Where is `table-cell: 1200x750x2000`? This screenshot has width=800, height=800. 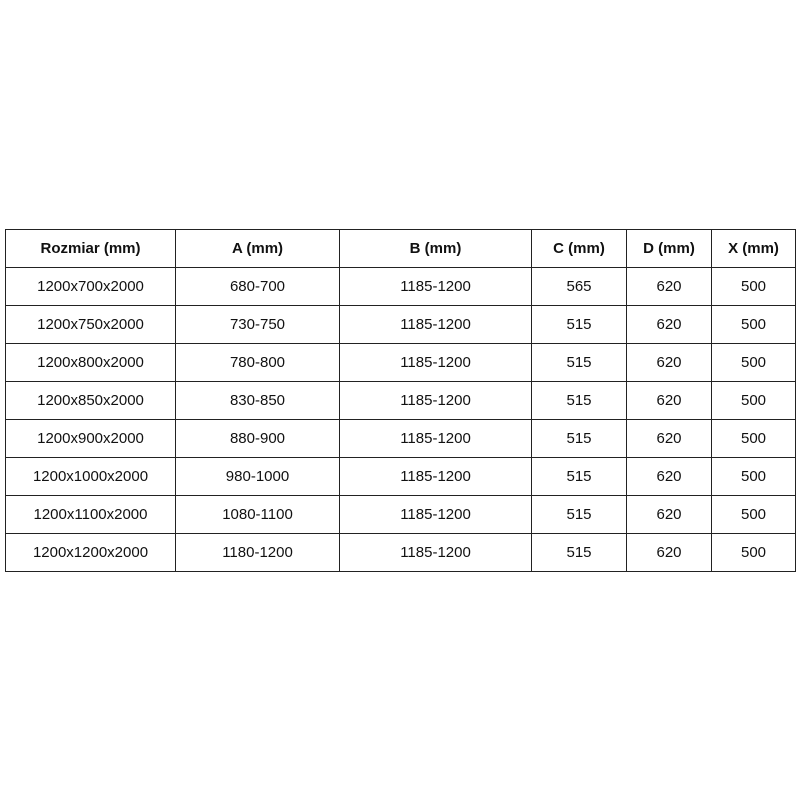 table-cell: 1200x750x2000 is located at coordinates (90, 324).